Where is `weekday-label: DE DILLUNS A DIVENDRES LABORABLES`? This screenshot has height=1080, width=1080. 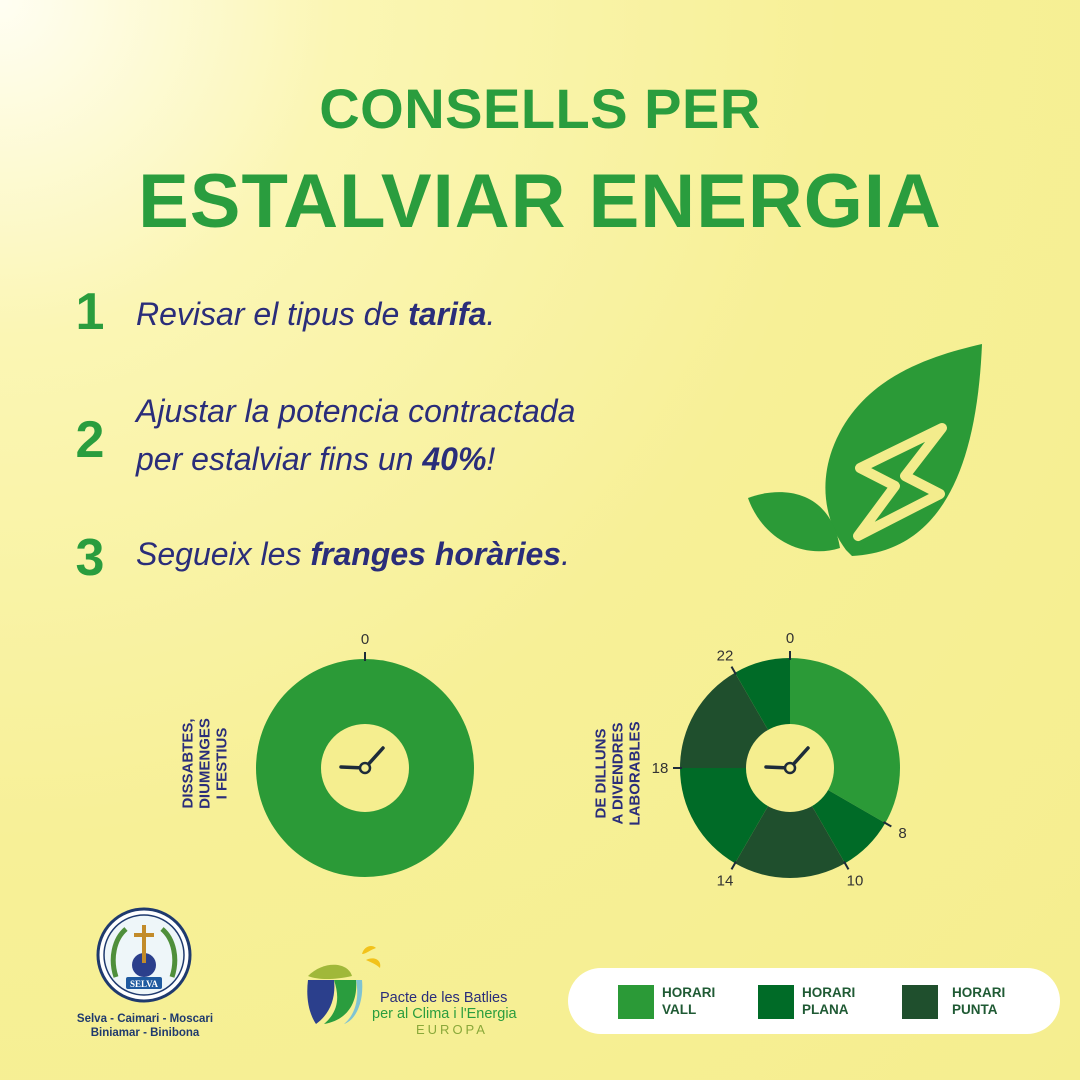 weekday-label: DE DILLUNS A DIVENDRES LABORABLES is located at coordinates (618, 774).